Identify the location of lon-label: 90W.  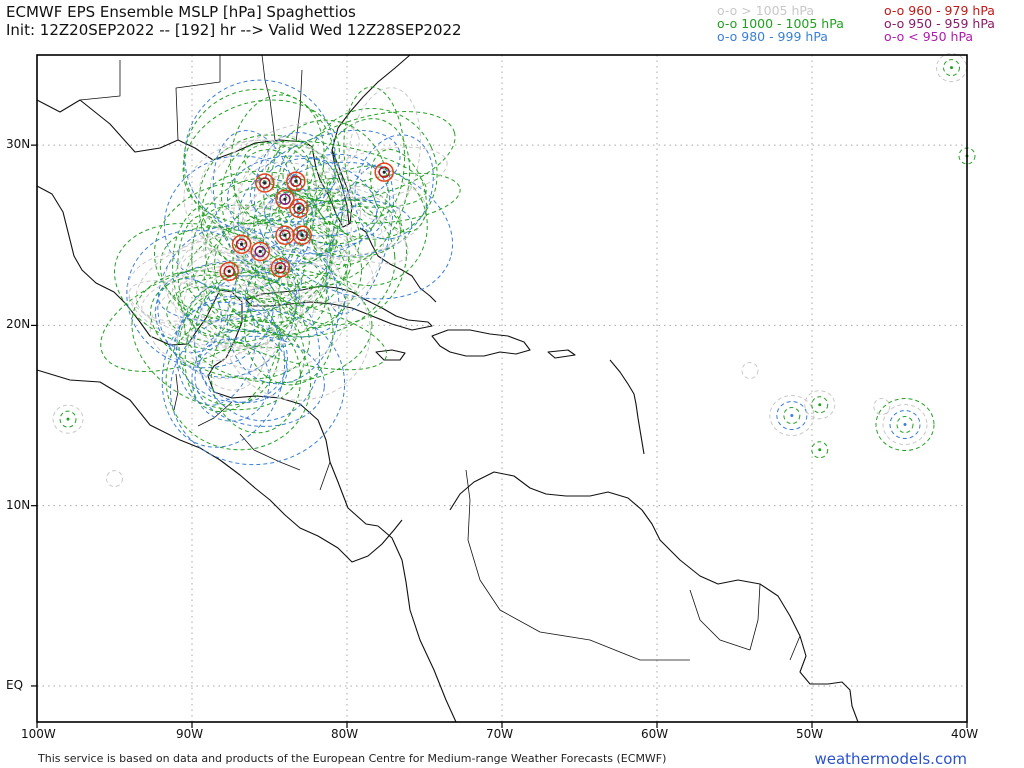
(190, 734).